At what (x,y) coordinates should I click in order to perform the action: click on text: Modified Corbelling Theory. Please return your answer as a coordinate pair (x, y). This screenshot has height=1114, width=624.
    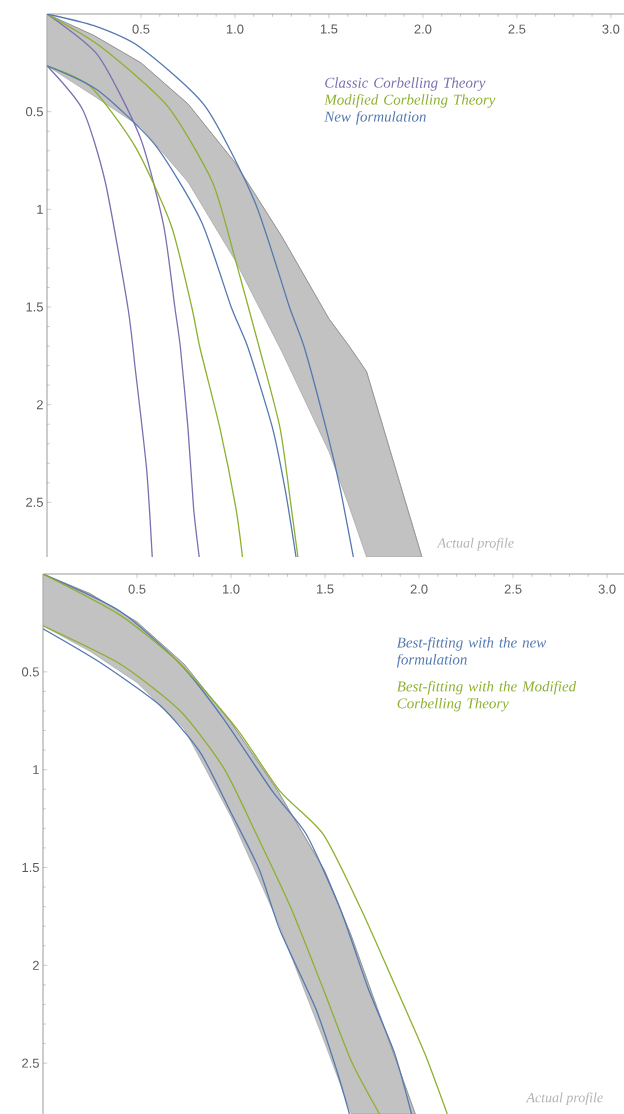
    Looking at the image, I should click on (410, 101).